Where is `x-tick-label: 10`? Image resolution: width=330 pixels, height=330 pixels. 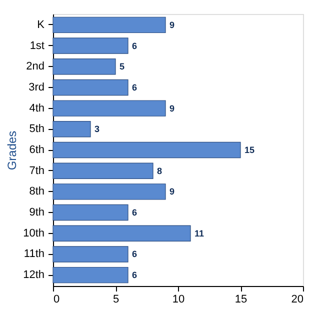
x-tick-label: 10 is located at coordinates (178, 300).